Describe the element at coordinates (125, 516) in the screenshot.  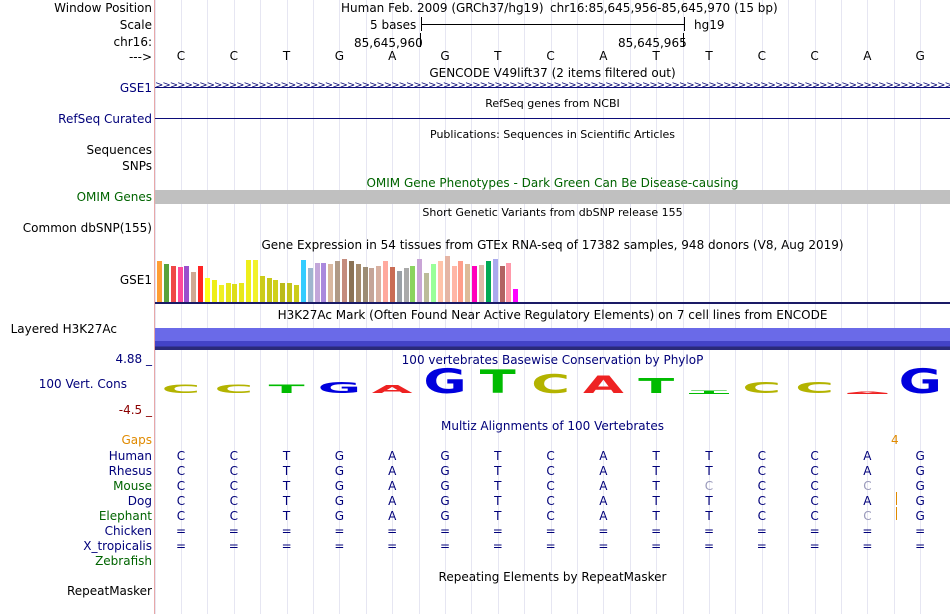
I see `species-label: Elephant` at that location.